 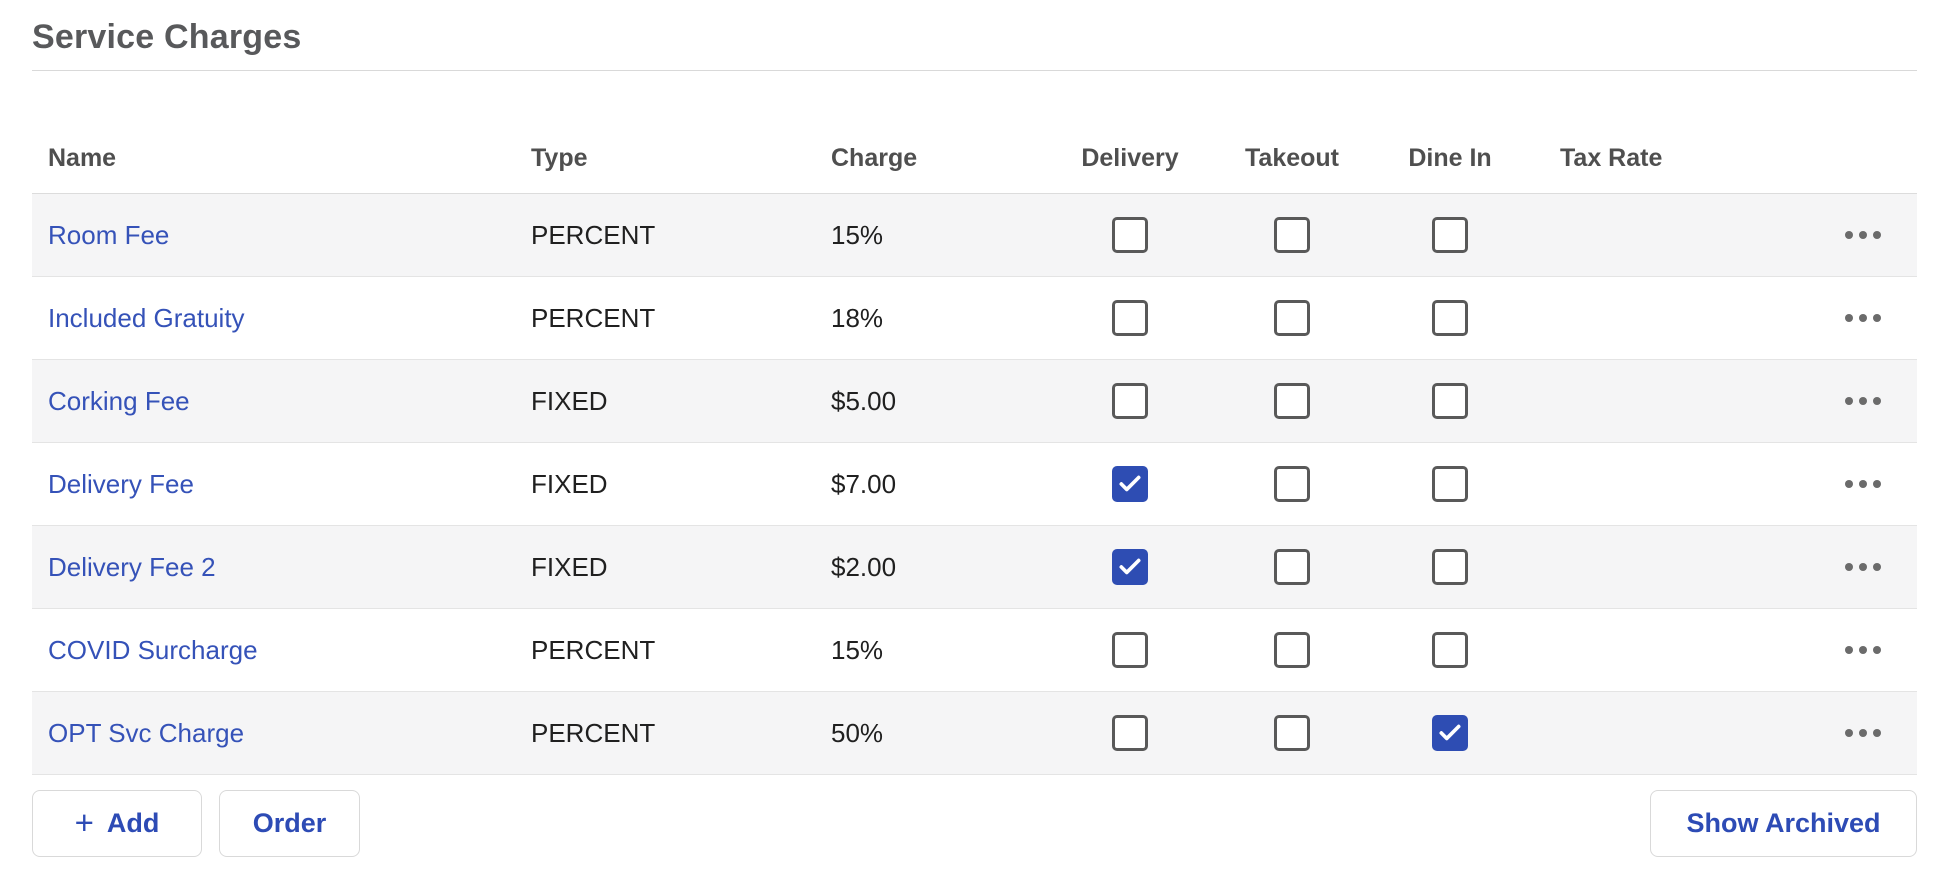 I want to click on column-header-taxrate: Tax Rate, so click(x=1611, y=157).